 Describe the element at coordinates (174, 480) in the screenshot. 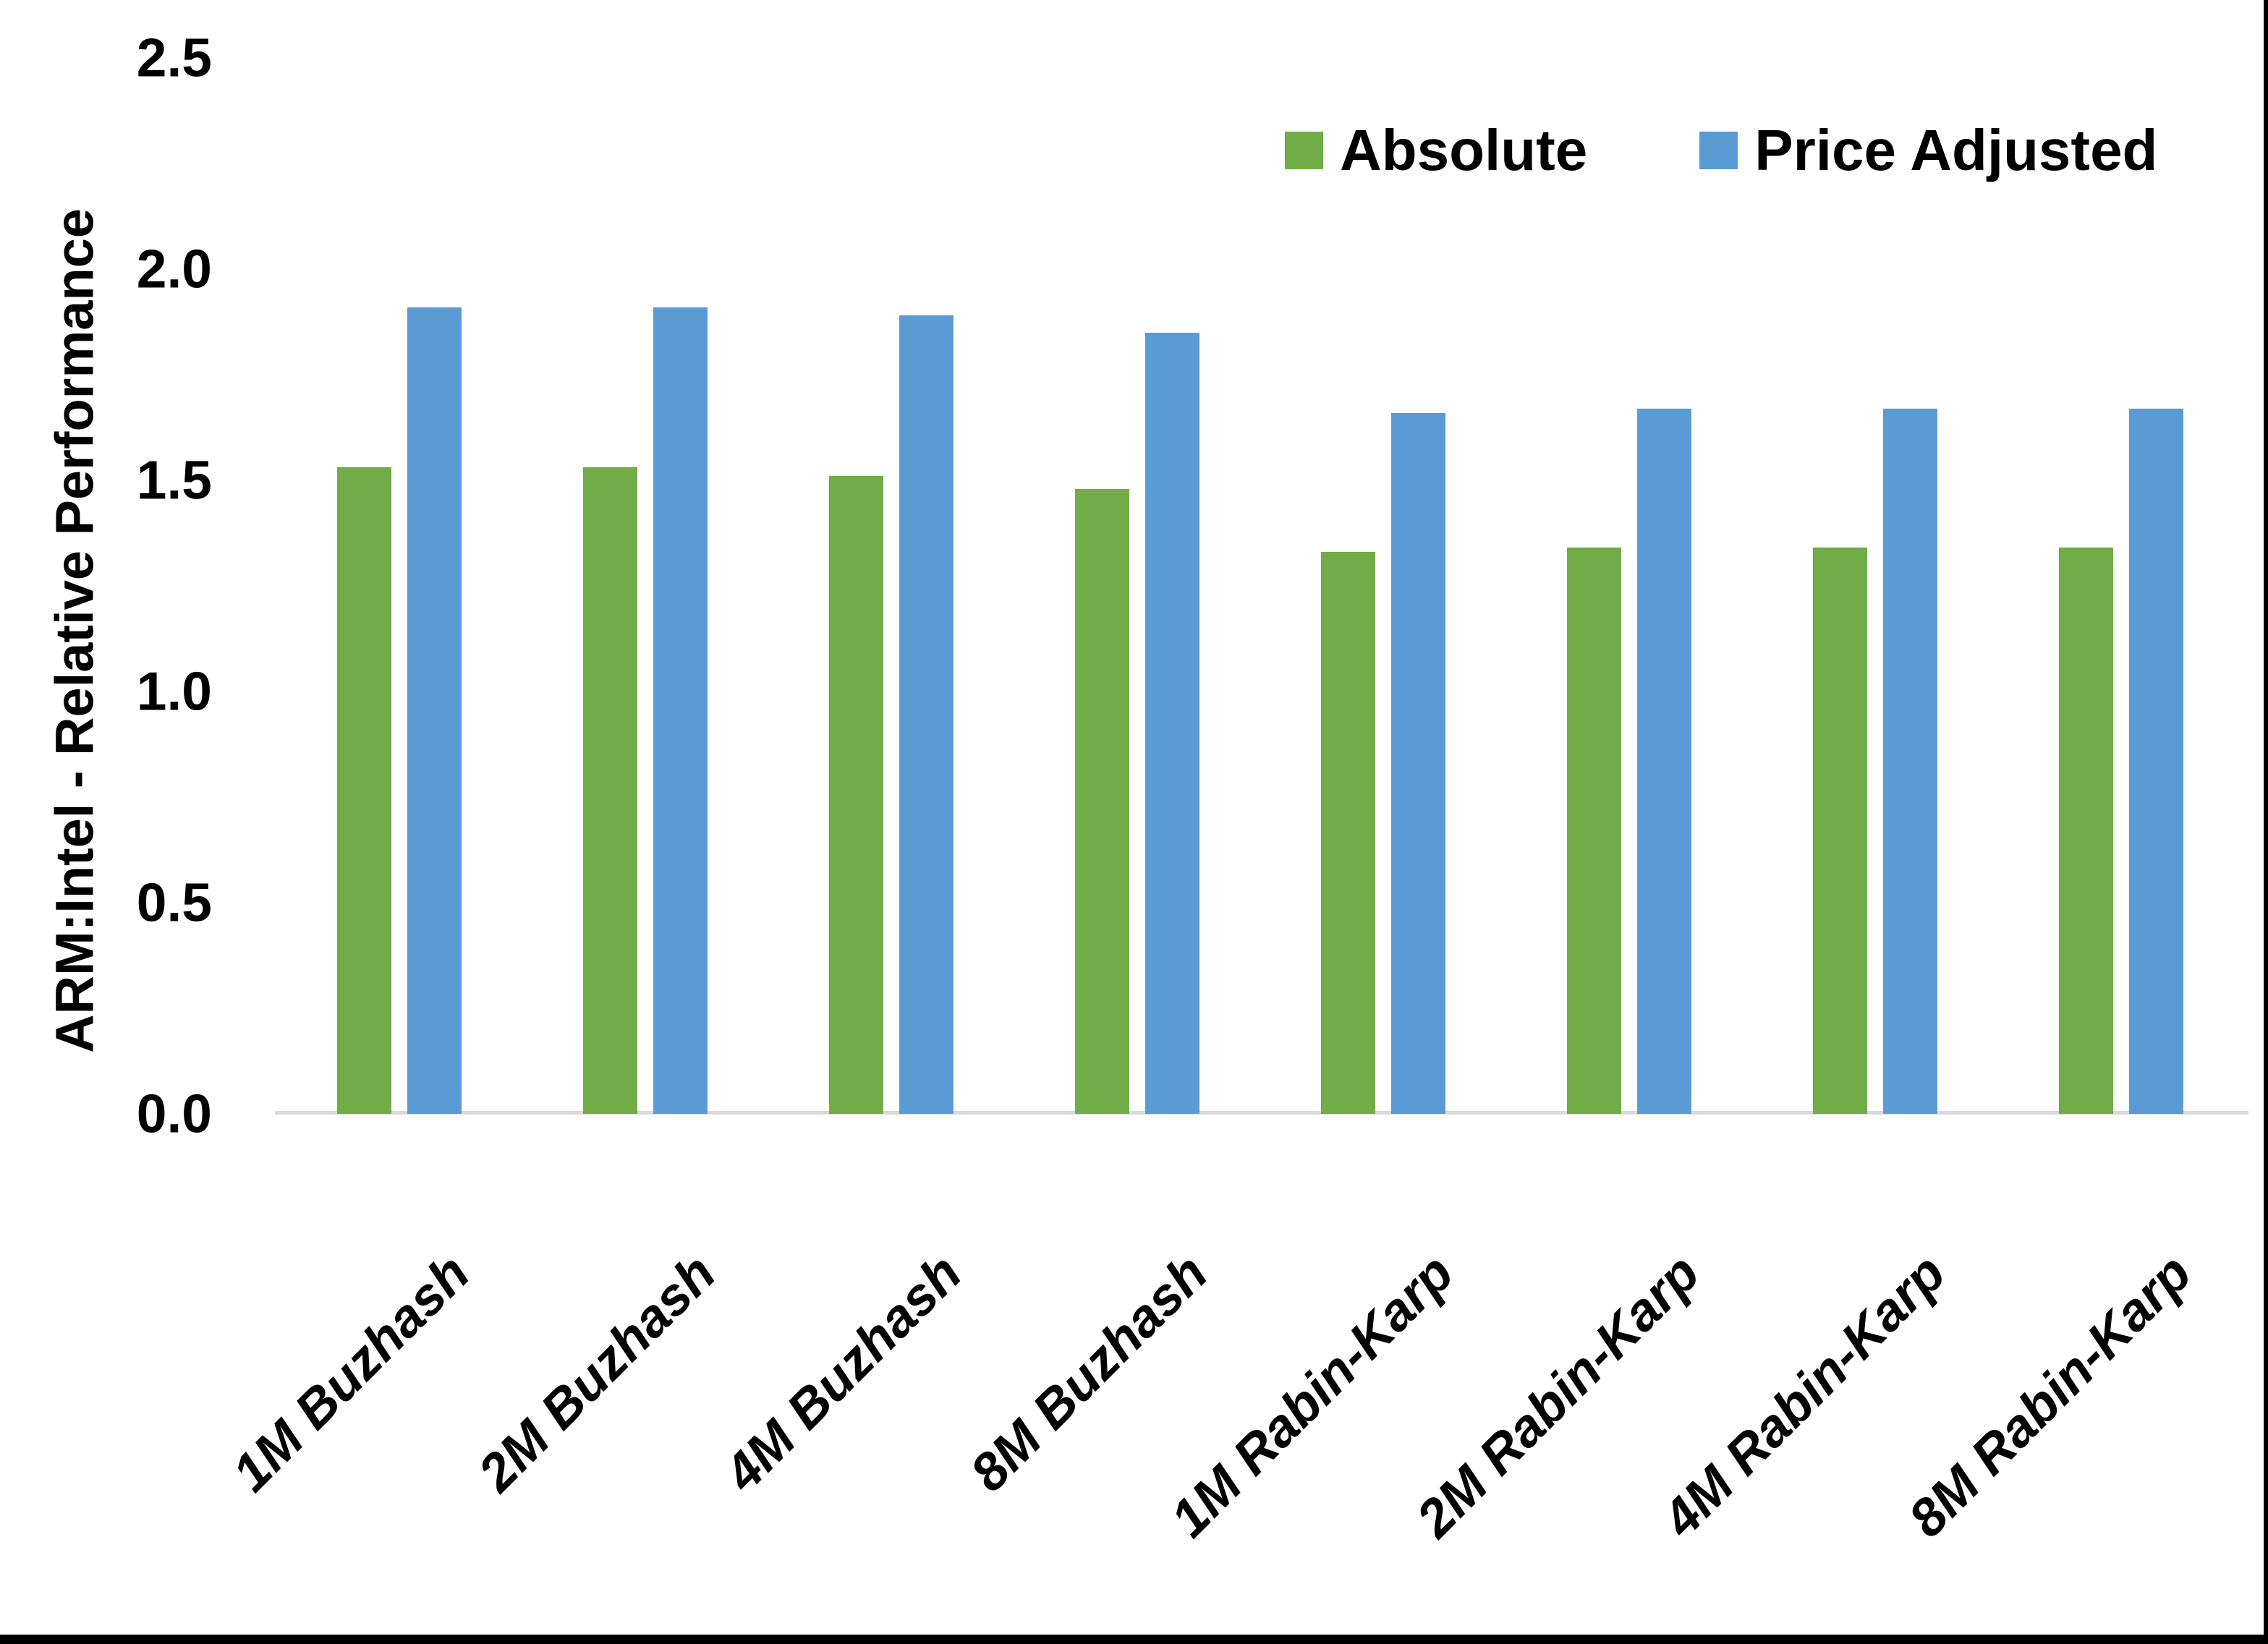

I see `y-tick-label: 1.5` at that location.